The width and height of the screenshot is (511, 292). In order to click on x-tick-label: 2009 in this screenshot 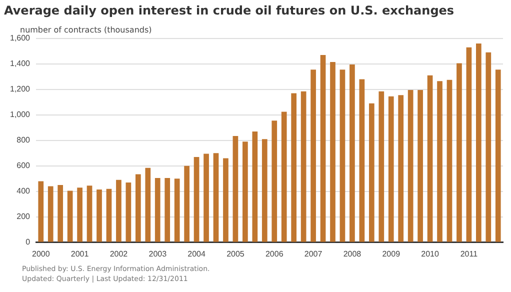, I will do `click(391, 253)`.